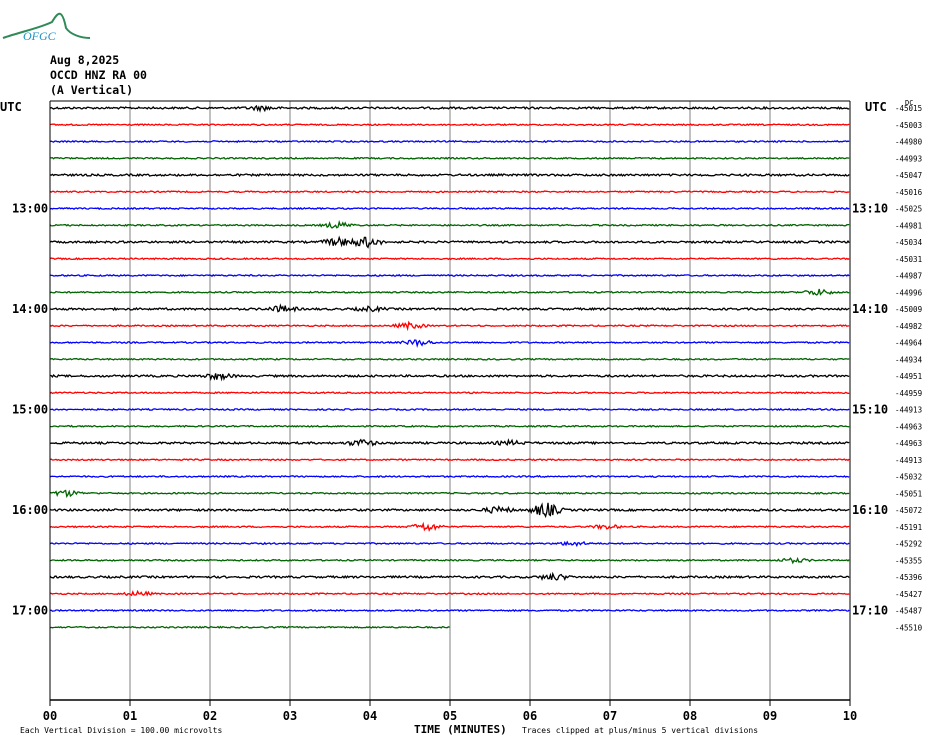 The width and height of the screenshot is (930, 744). Describe the element at coordinates (50, 716) in the screenshot. I see `x-tick-label: 00` at that location.